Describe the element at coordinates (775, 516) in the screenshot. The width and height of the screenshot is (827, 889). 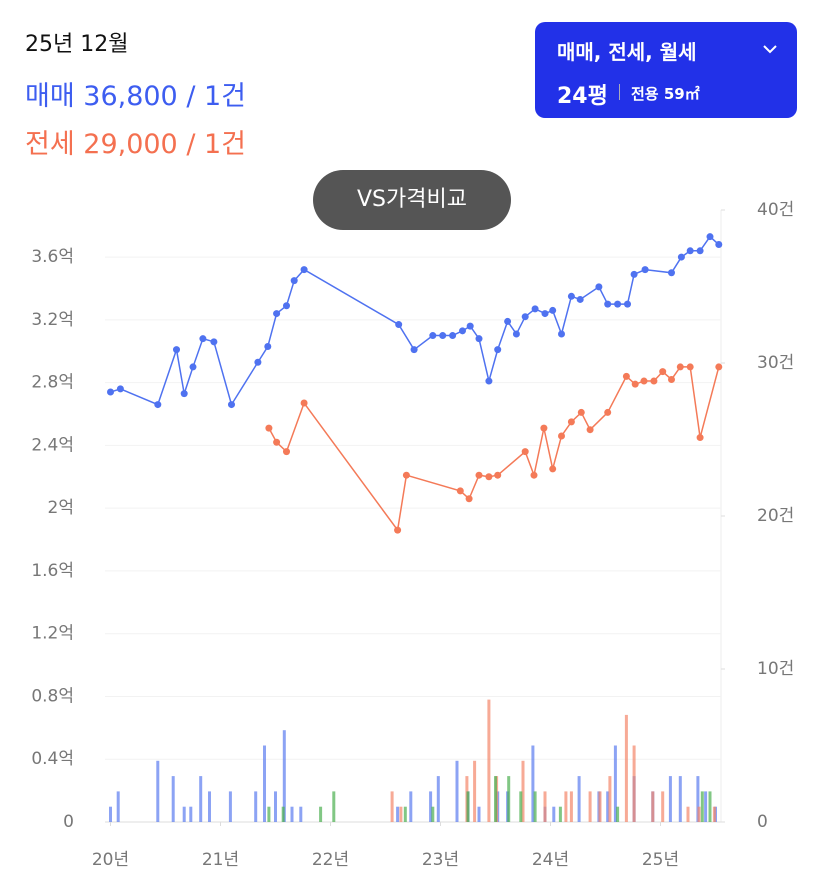
I see `y2-tick-label: 20건` at that location.